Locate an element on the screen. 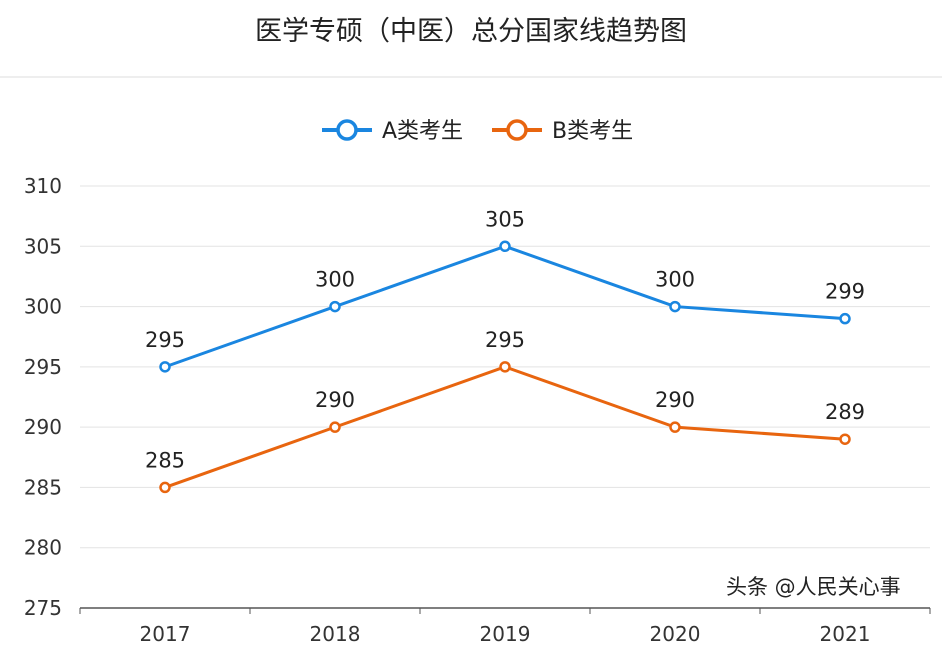  chart-title: 医学专硕（中医）总分国家线趋势图 is located at coordinates (471, 31).